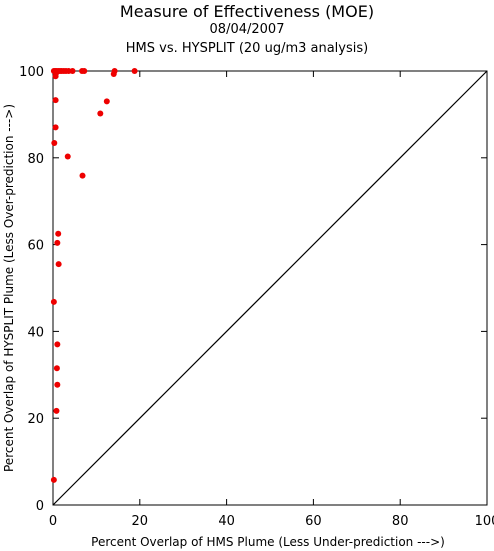 Image resolution: width=494 pixels, height=551 pixels. Describe the element at coordinates (313, 521) in the screenshot. I see `x-tick-label: 60` at that location.